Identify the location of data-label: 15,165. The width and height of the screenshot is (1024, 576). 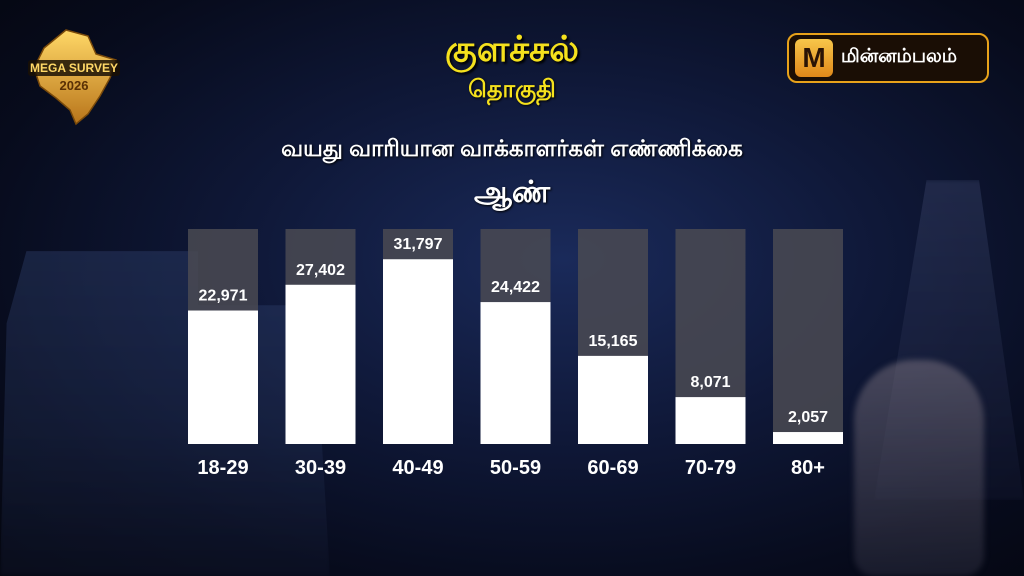
(613, 341).